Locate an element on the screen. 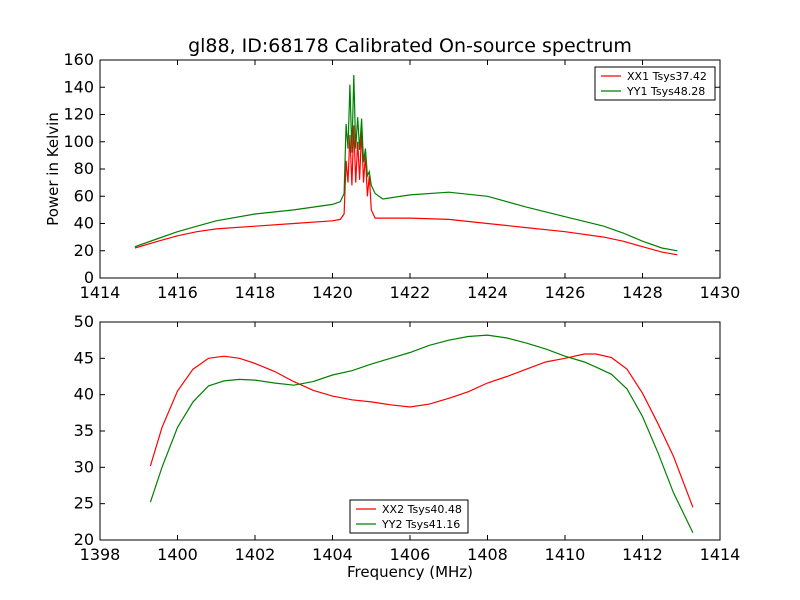 This screenshot has height=600, width=800. x-tick-label: 1426 is located at coordinates (565, 292).